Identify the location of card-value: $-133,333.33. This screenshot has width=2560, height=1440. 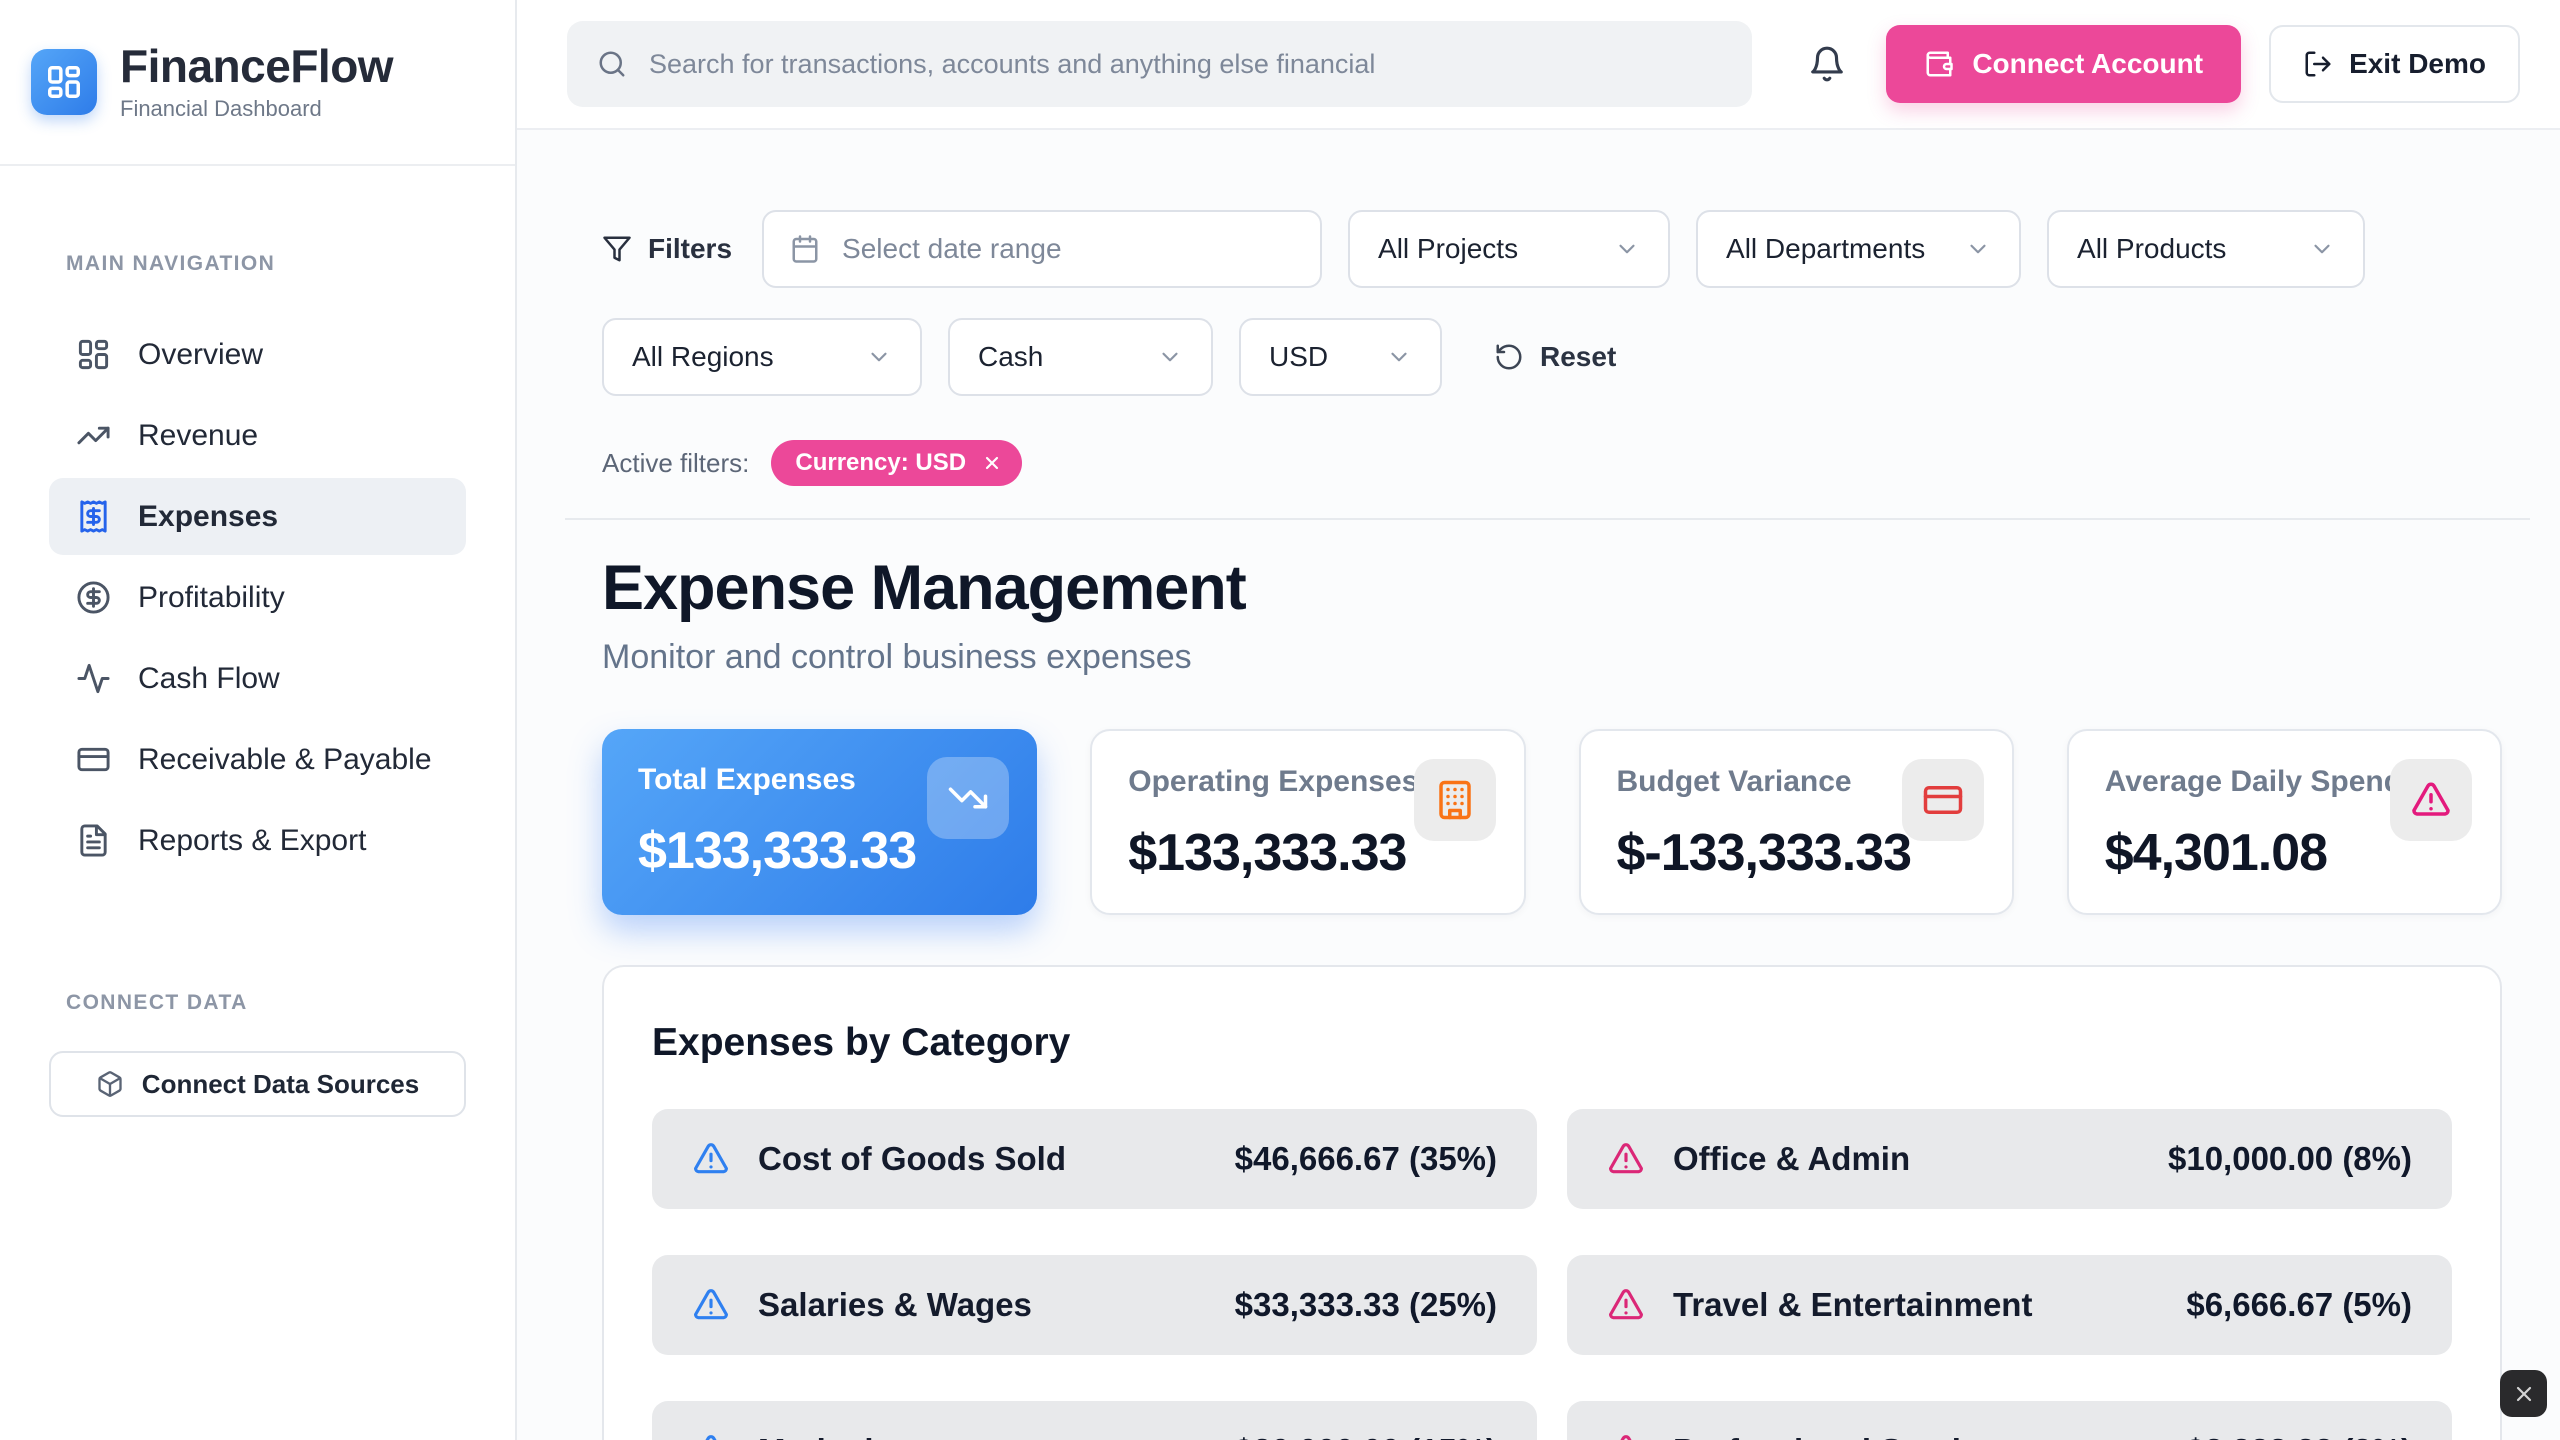
(1764, 853).